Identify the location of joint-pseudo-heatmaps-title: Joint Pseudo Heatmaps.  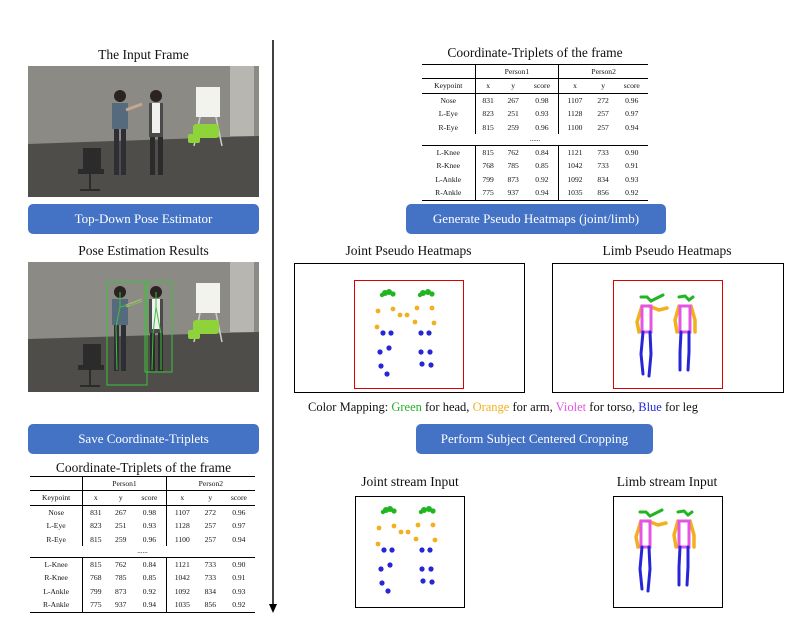
(408, 250).